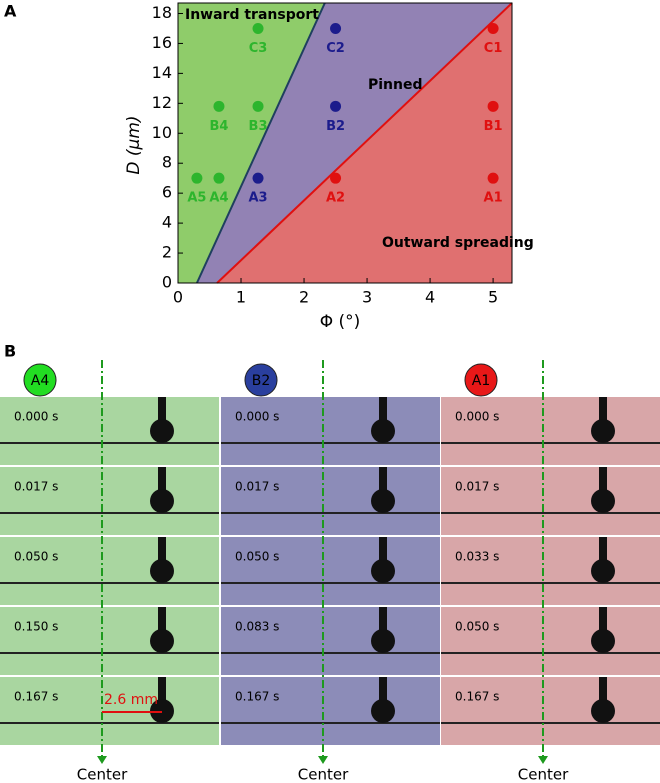 This screenshot has width=660, height=783. I want to click on column-label: A1, so click(481, 381).